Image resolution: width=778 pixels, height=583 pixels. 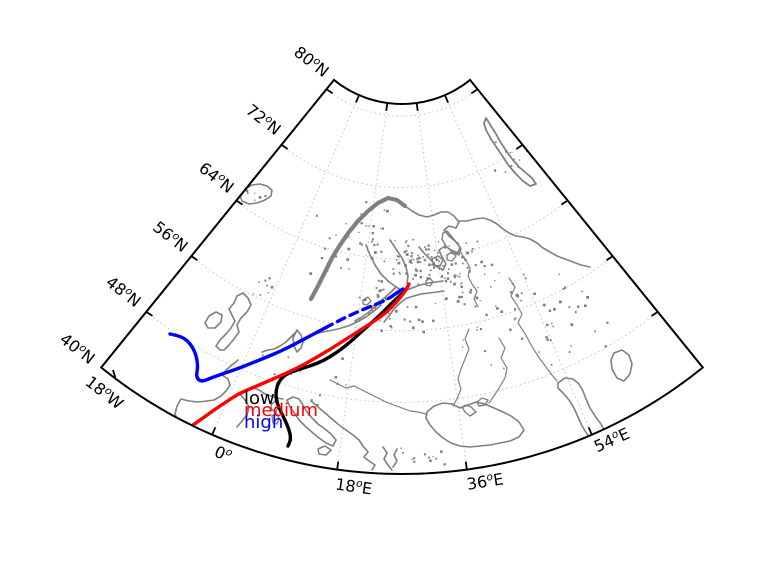 What do you see at coordinates (223, 454) in the screenshot?
I see `lon-tick-label: 0o` at bounding box center [223, 454].